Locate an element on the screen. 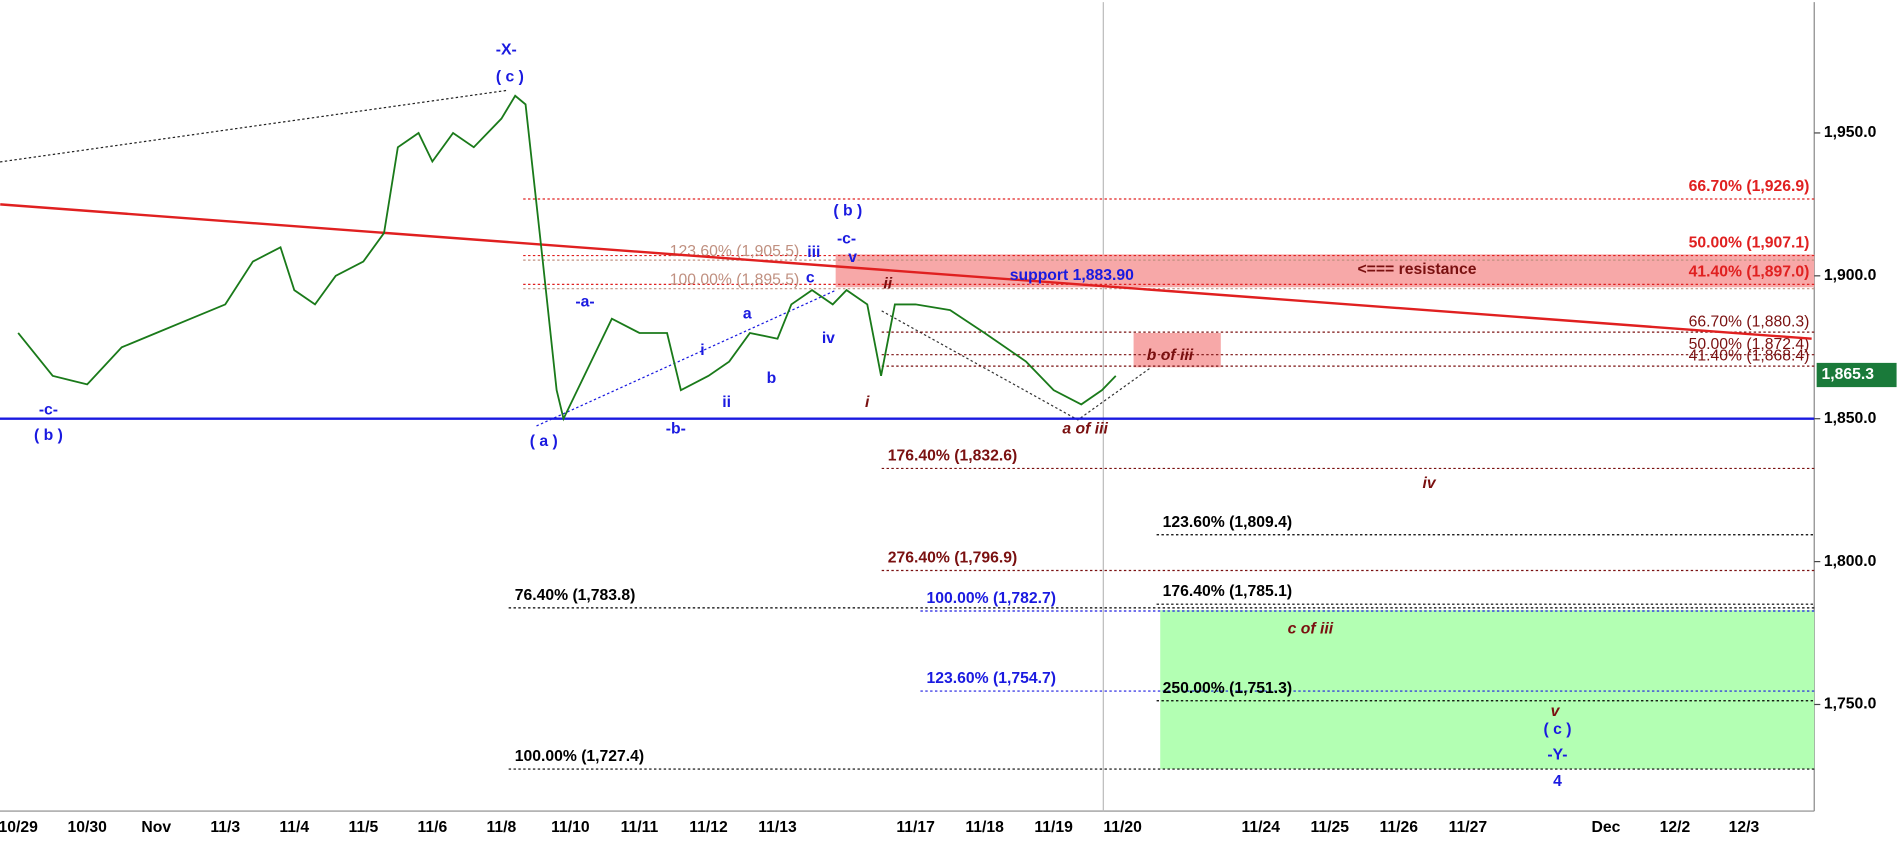 This screenshot has height=846, width=1899. x-tick-label: 11/24 is located at coordinates (1260, 827).